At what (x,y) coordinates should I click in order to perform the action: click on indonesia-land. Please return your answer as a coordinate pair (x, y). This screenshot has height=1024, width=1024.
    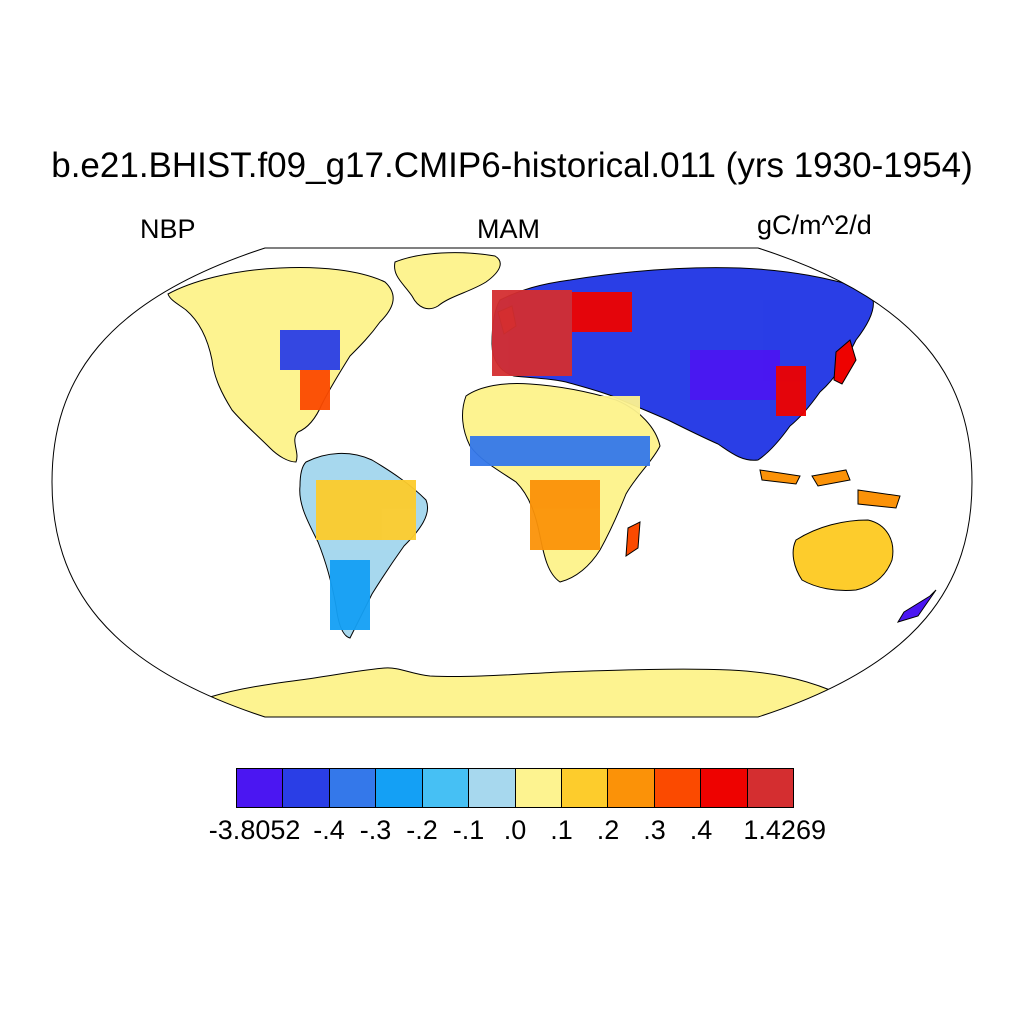
    Looking at the image, I should click on (830, 489).